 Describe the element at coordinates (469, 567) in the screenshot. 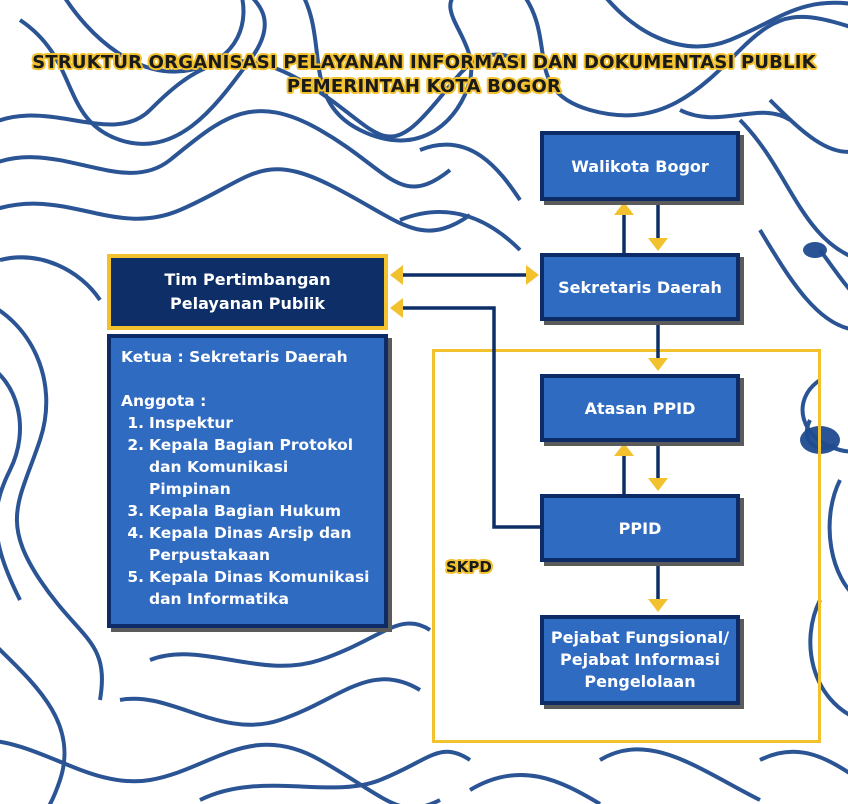

I see `skpd-label: SKPD` at that location.